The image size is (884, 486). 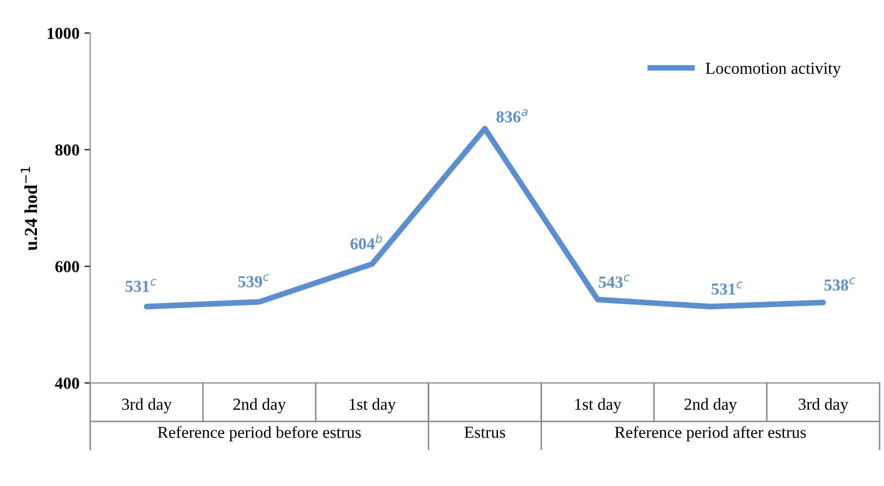 What do you see at coordinates (259, 434) in the screenshot?
I see `text: Reference period before estrus` at bounding box center [259, 434].